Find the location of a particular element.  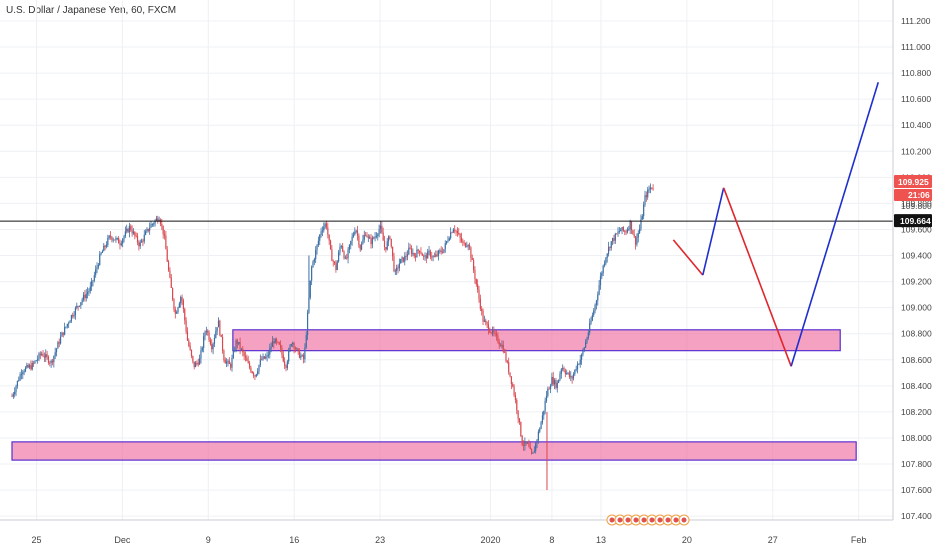

event-markers is located at coordinates (648, 520).